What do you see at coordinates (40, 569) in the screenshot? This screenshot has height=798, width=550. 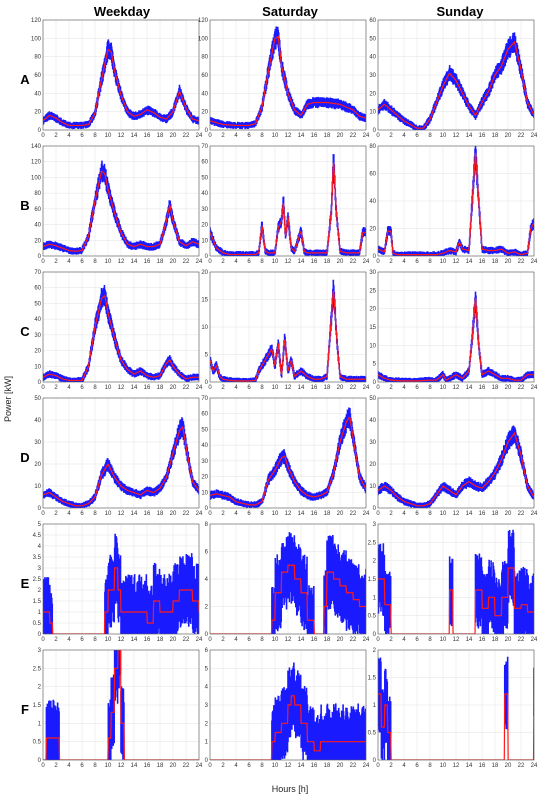 I see `y-tick-label: 3` at bounding box center [40, 569].